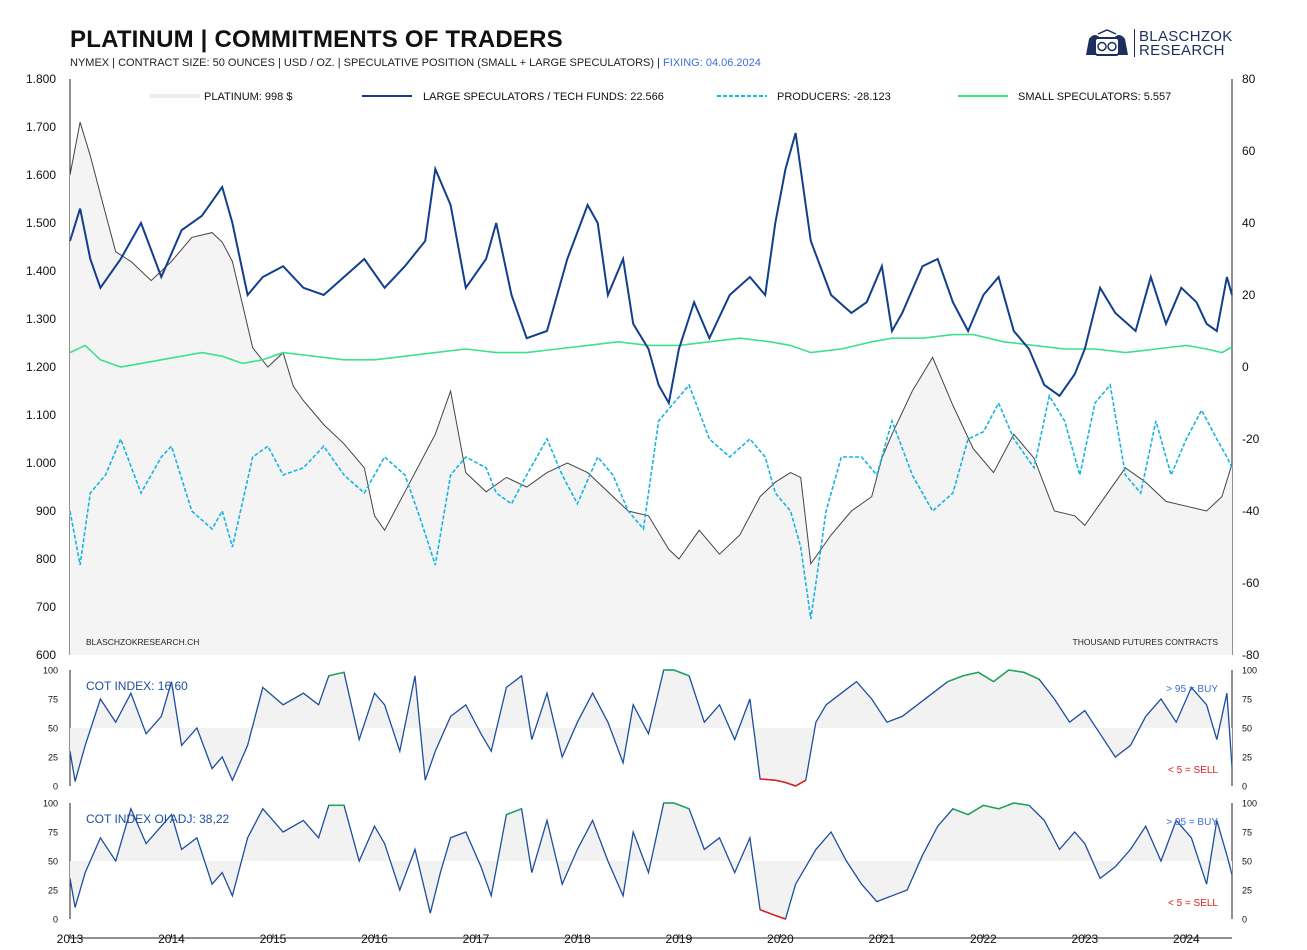 This screenshot has height=950, width=1307. I want to click on legend-label-platinum: PLATINUM: 998 $, so click(248, 97).